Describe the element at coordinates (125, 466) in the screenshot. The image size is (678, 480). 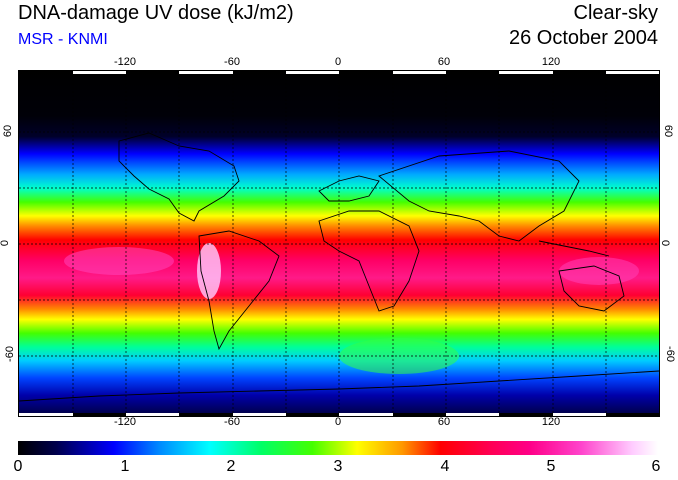
I see `colorbar-label: 1` at that location.